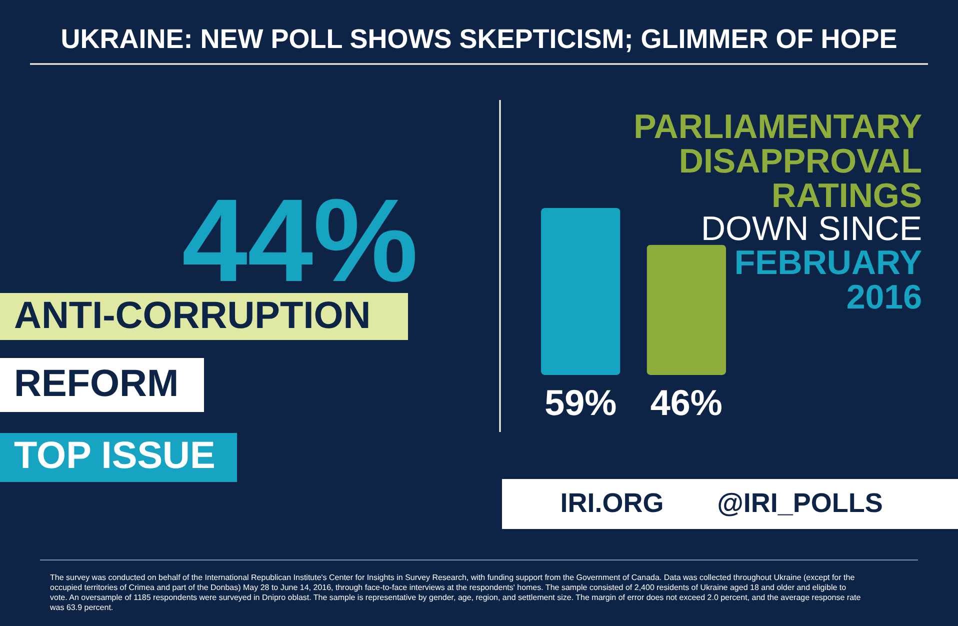  I want to click on data-label: 59%, so click(580, 402).